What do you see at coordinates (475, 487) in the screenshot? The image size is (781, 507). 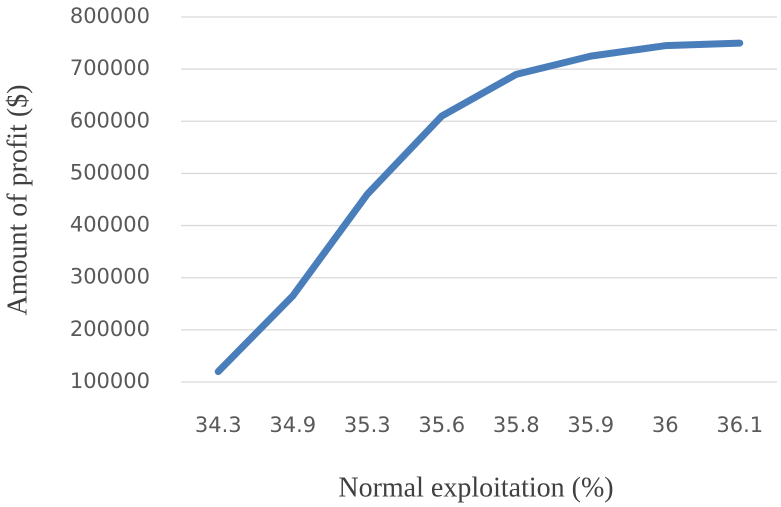 I see `x-axis-title: Normal exploitation (%)` at bounding box center [475, 487].